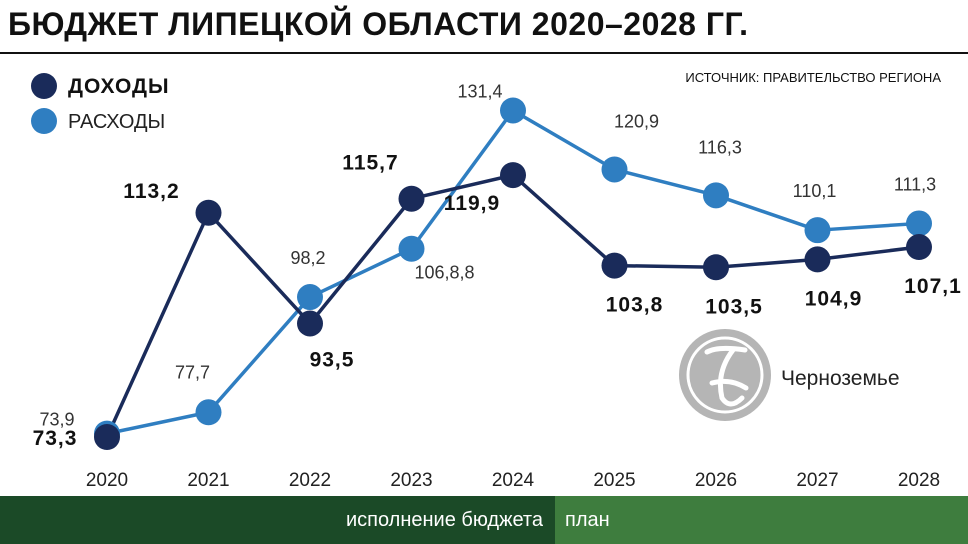  What do you see at coordinates (734, 306) in the screenshot?
I see `data-label-income: 103,5` at bounding box center [734, 306].